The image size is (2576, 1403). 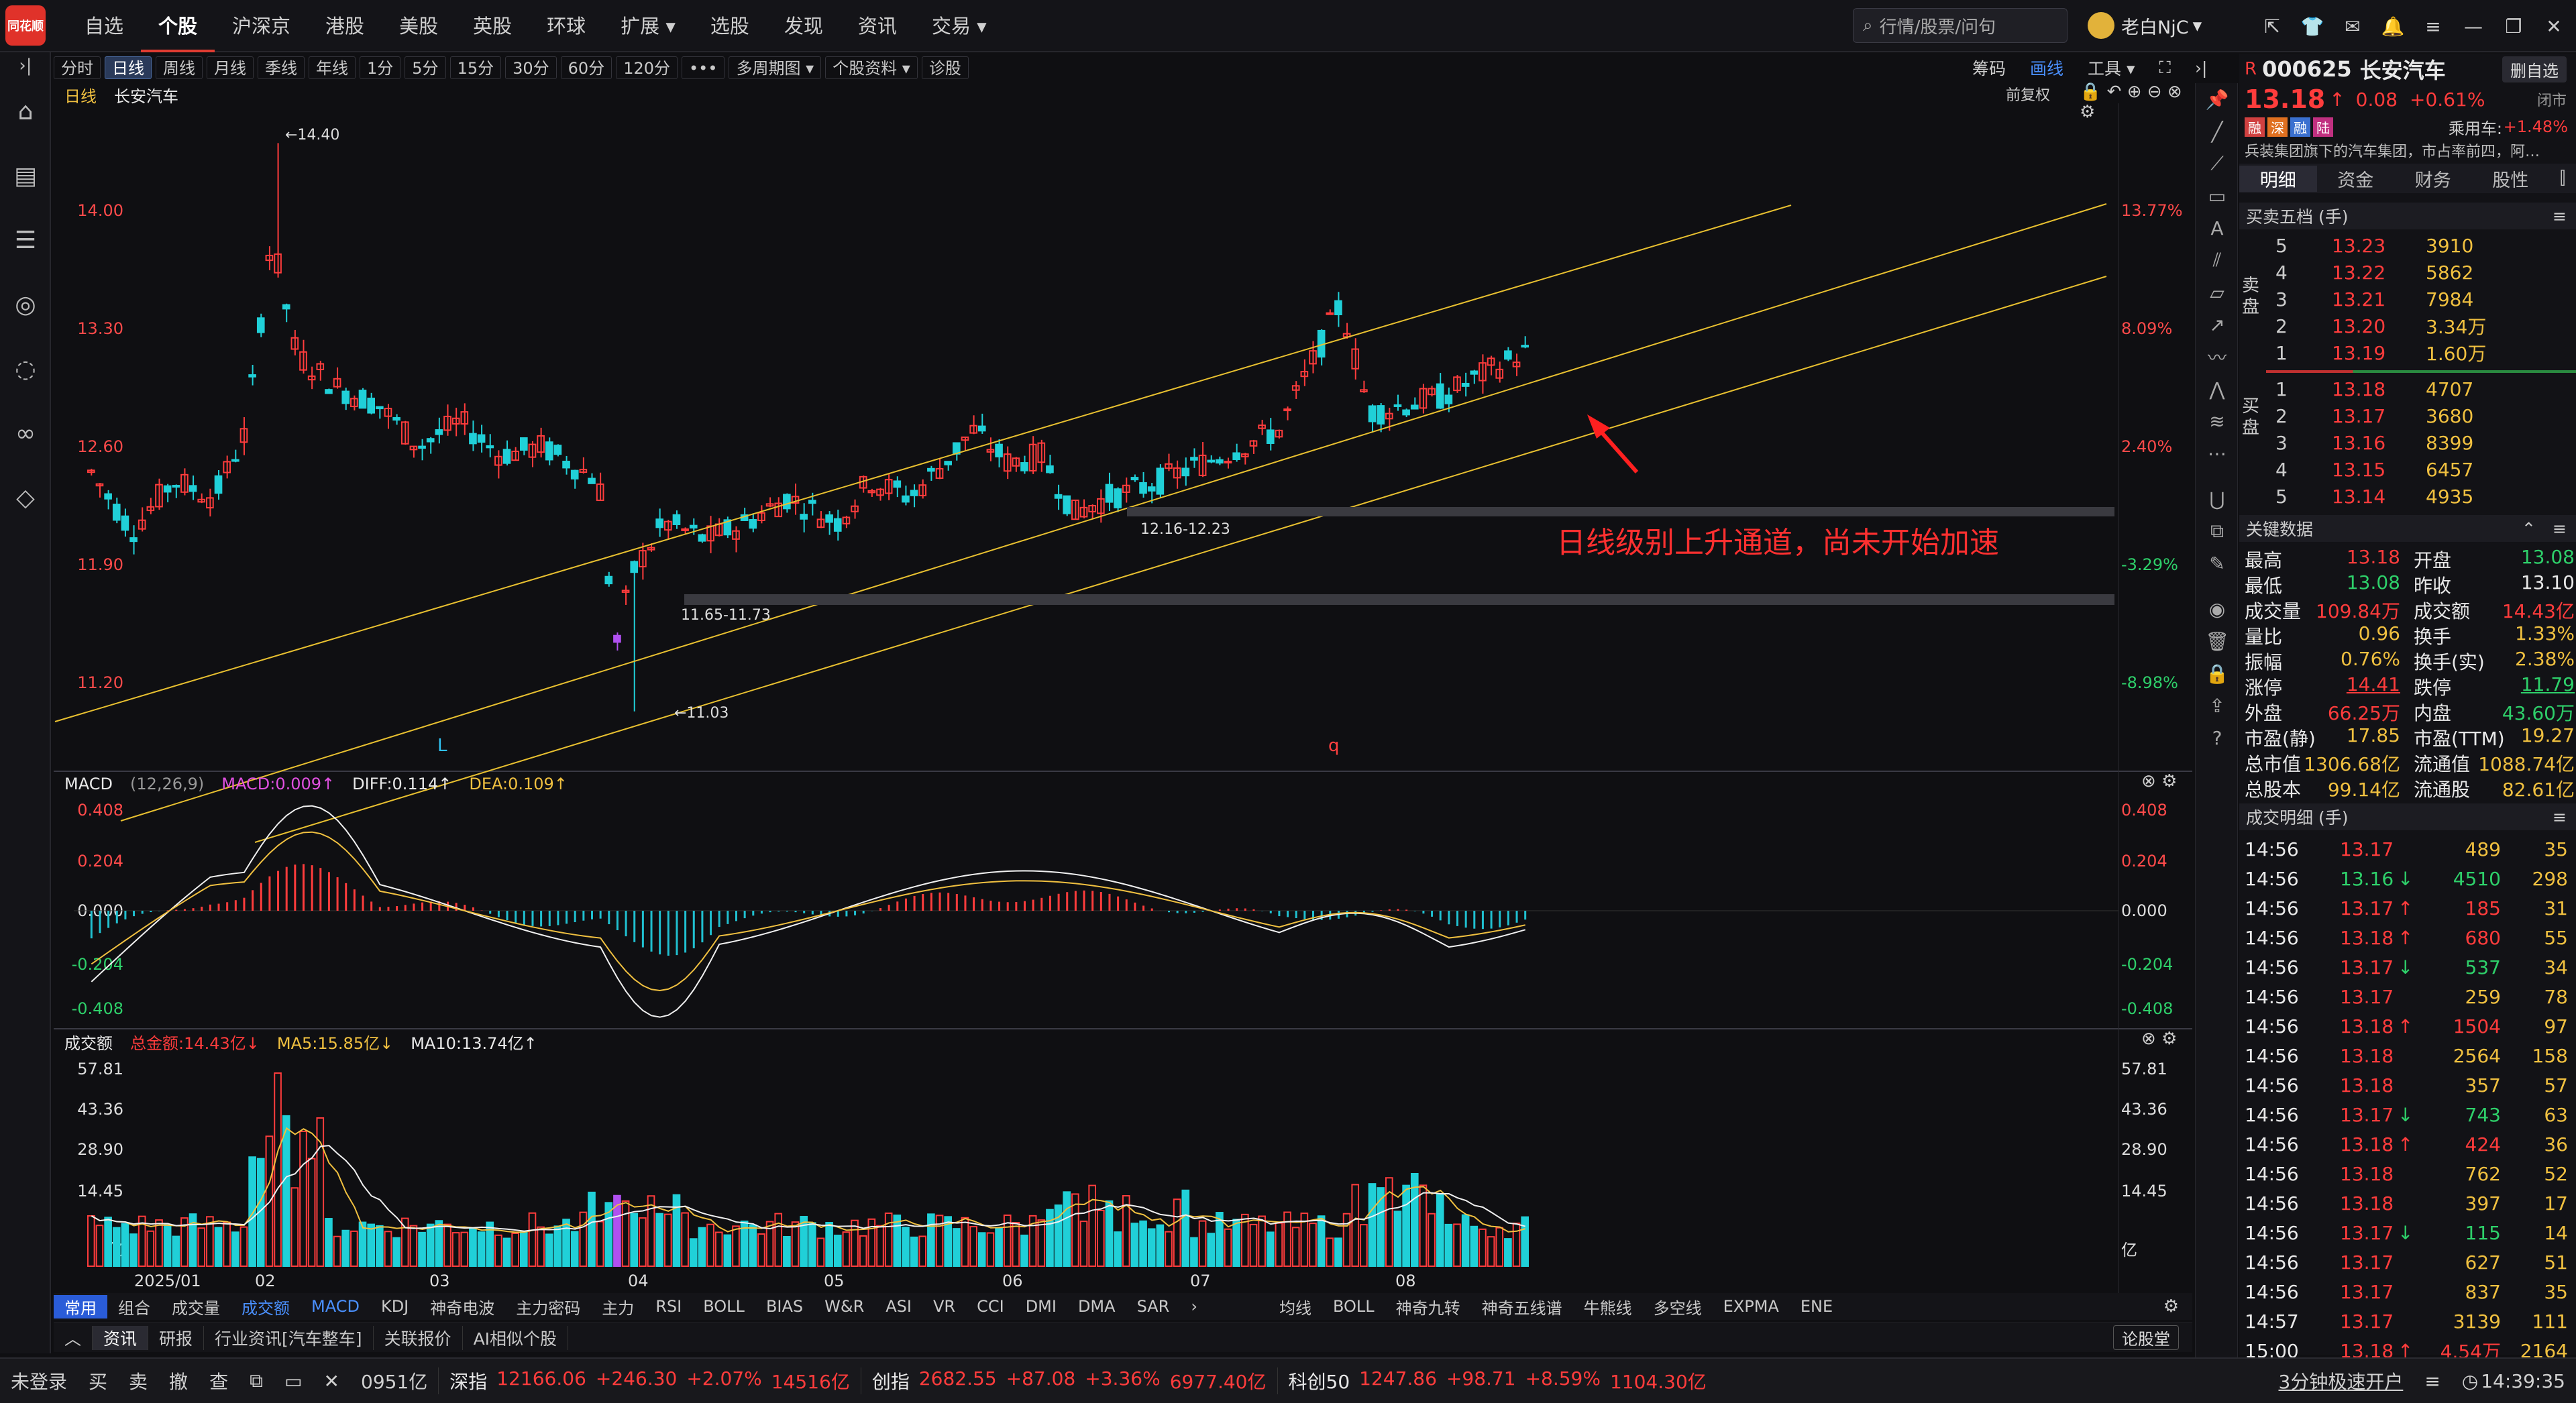 I want to click on indicator-tab-5: KDJ, so click(x=394, y=1307).